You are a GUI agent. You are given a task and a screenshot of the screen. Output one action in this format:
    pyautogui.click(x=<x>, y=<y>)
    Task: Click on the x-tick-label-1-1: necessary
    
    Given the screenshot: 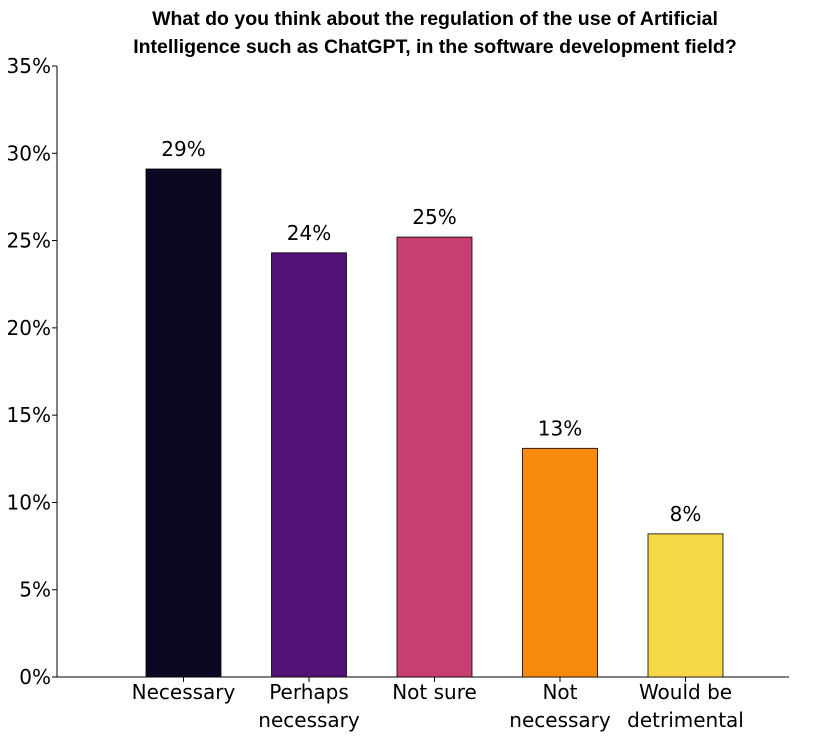 What is the action you would take?
    pyautogui.click(x=309, y=720)
    